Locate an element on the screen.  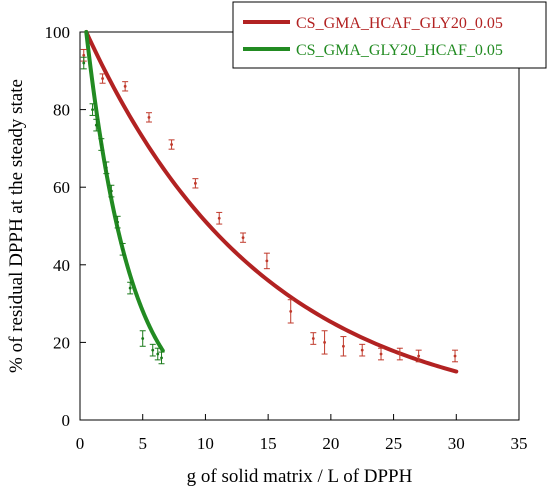
x-tick-label: 0 is located at coordinates (80, 443).